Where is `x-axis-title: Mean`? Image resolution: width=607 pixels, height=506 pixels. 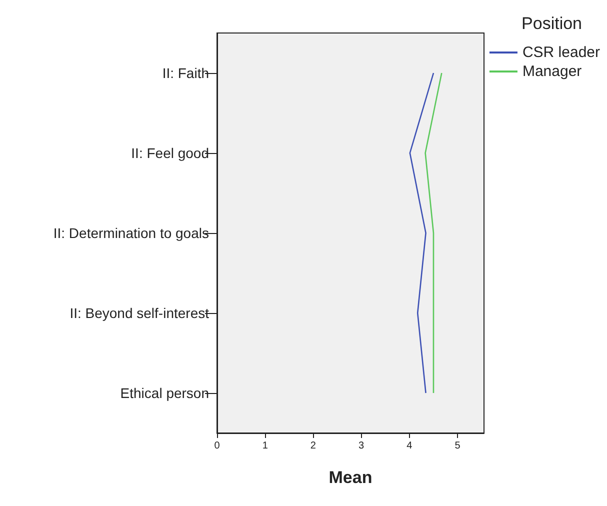
x-axis-title: Mean is located at coordinates (350, 477).